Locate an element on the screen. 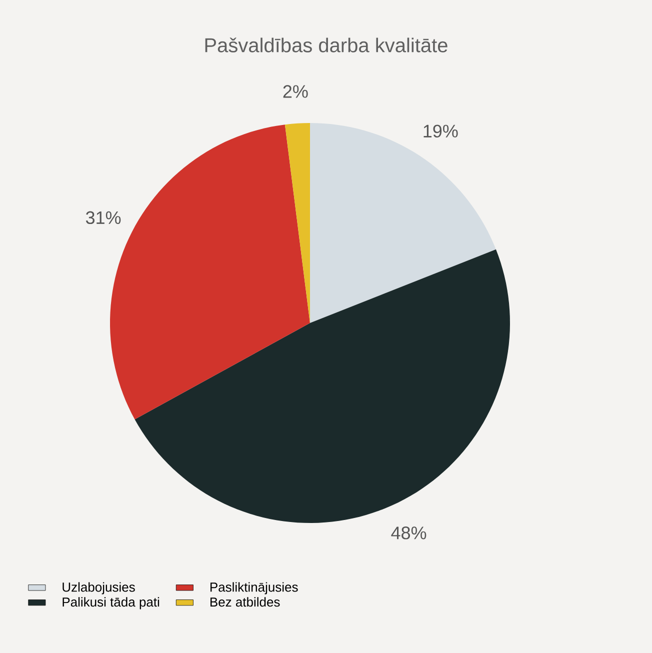  chart-title: Pašvaldības darba kvalitāte is located at coordinates (326, 45).